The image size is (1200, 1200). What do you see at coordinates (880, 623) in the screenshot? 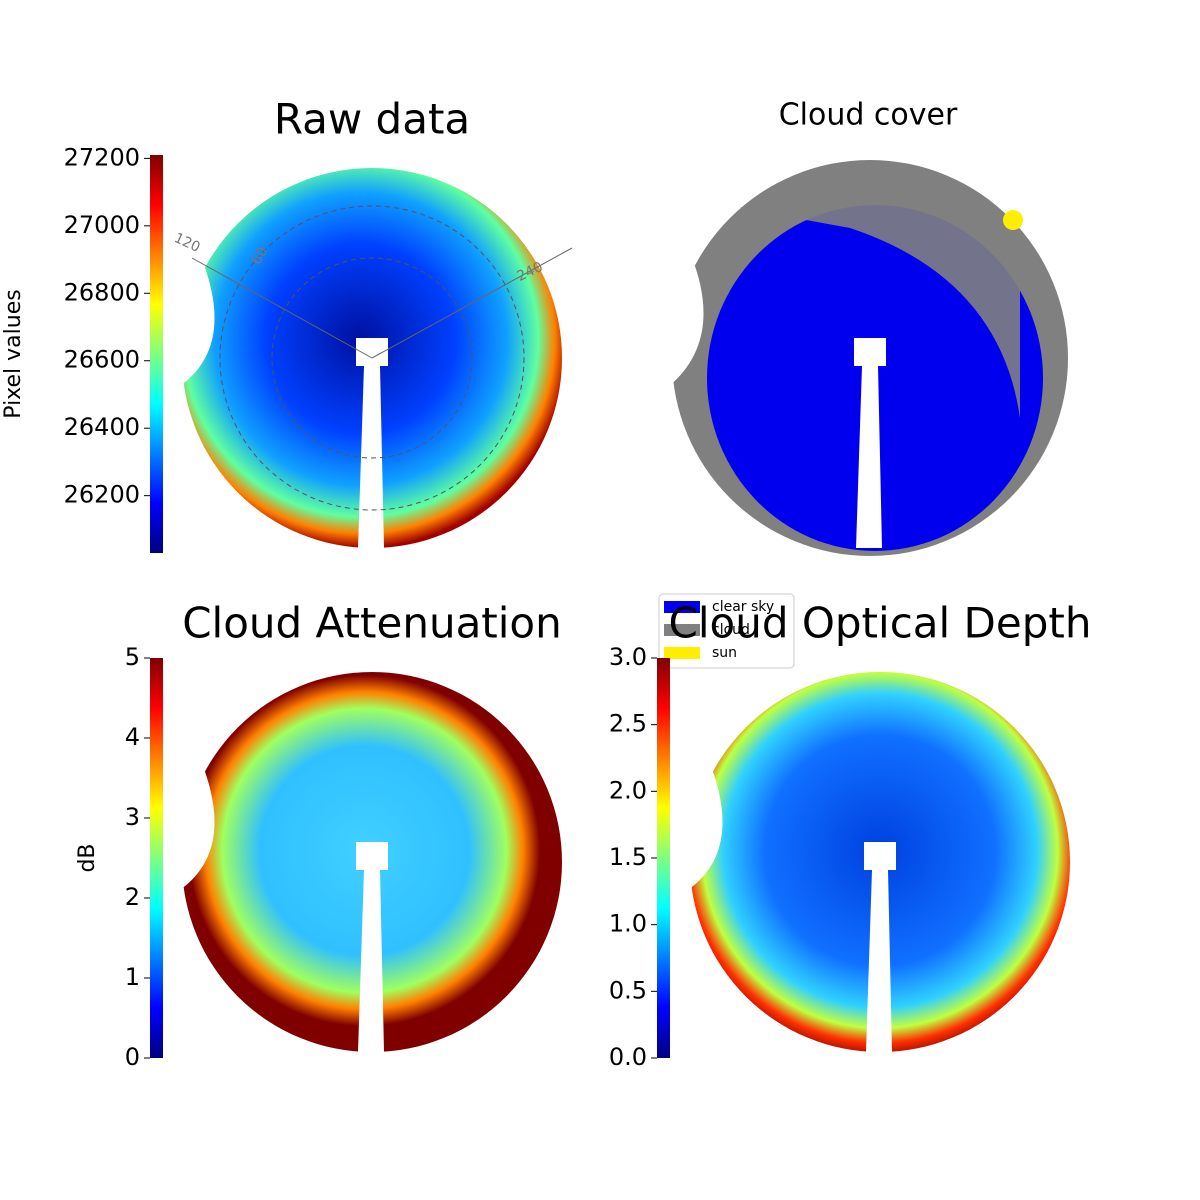
I see `panel-title: Cloud Optical Depth` at bounding box center [880, 623].